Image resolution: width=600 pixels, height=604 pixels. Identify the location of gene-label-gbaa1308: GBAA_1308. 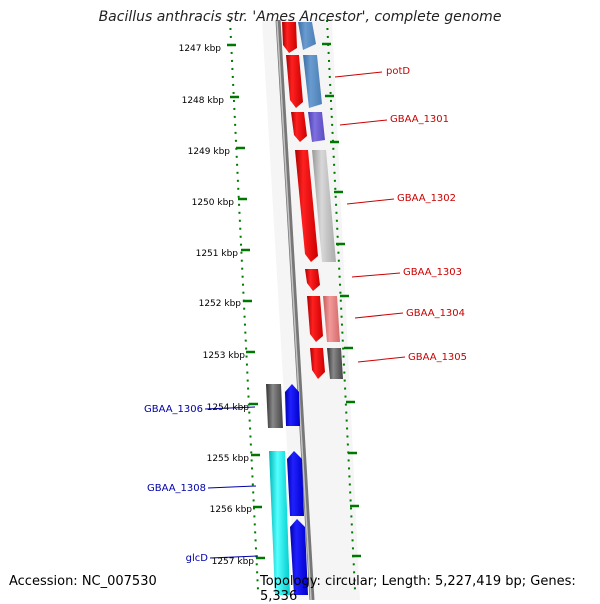
(176, 488).